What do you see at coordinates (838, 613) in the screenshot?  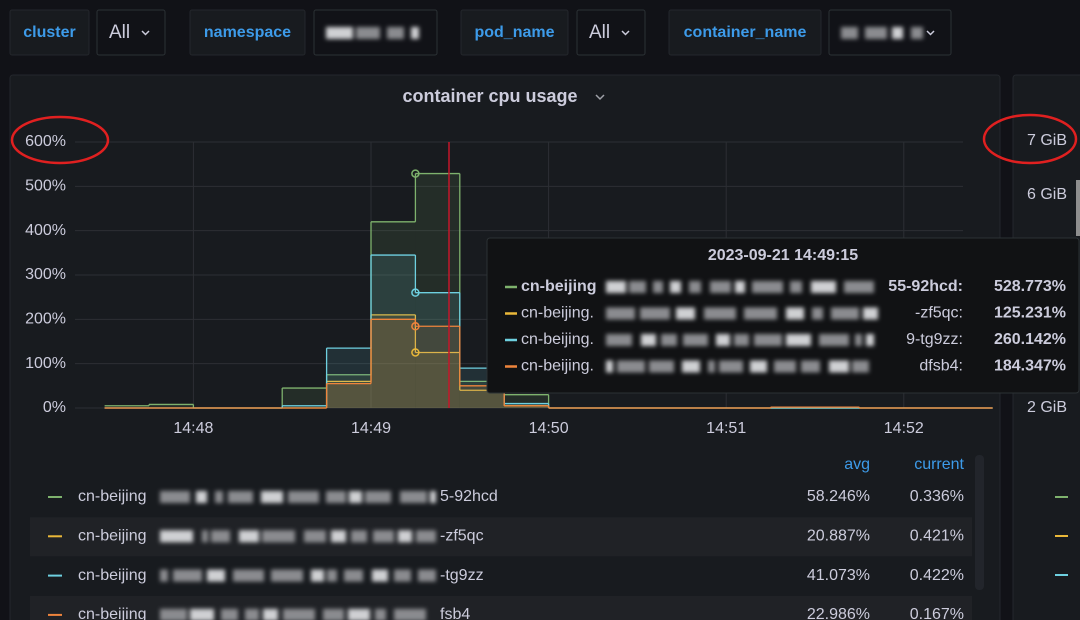 I see `legend-avg: 22.986%` at bounding box center [838, 613].